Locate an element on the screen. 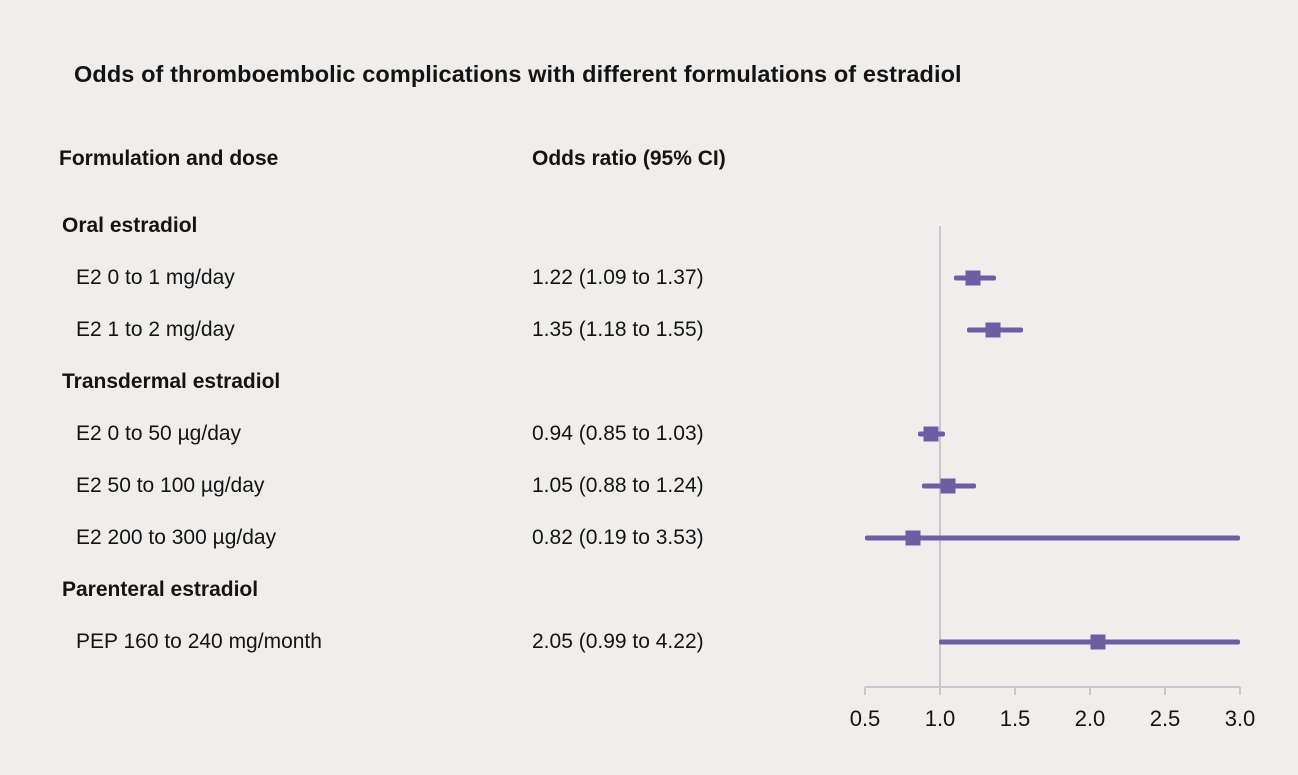 This screenshot has width=1298, height=775. row: E2 0 to 50 µg/day 0.94 (0.85 to 1.03) is located at coordinates (649, 434).